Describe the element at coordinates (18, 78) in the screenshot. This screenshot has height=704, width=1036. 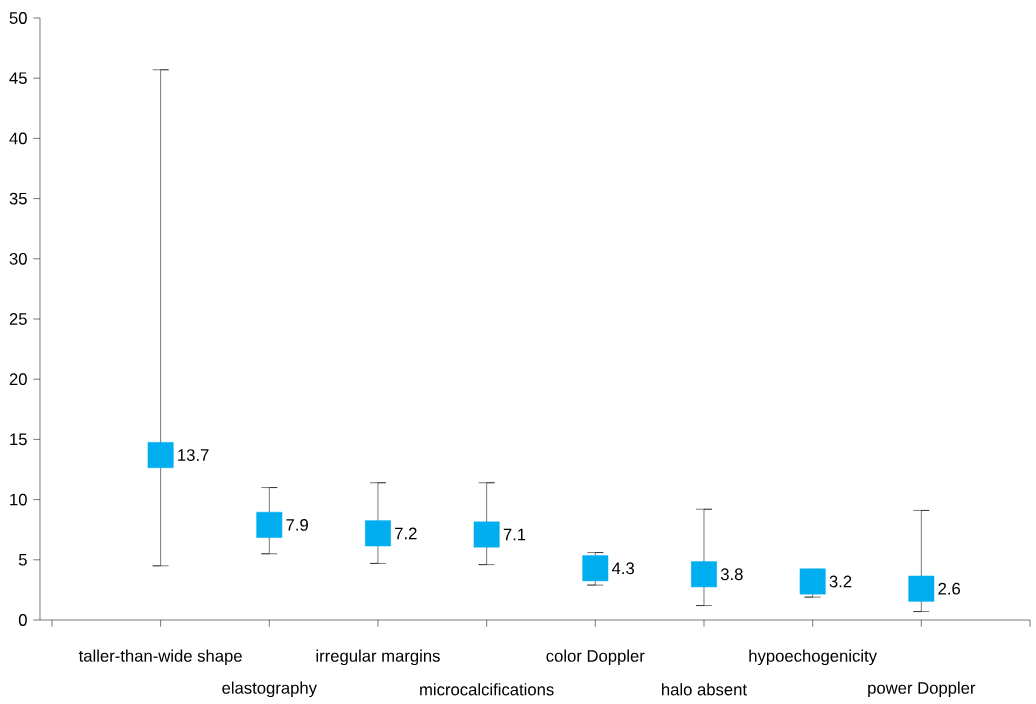
I see `y-tick-label: 45` at that location.